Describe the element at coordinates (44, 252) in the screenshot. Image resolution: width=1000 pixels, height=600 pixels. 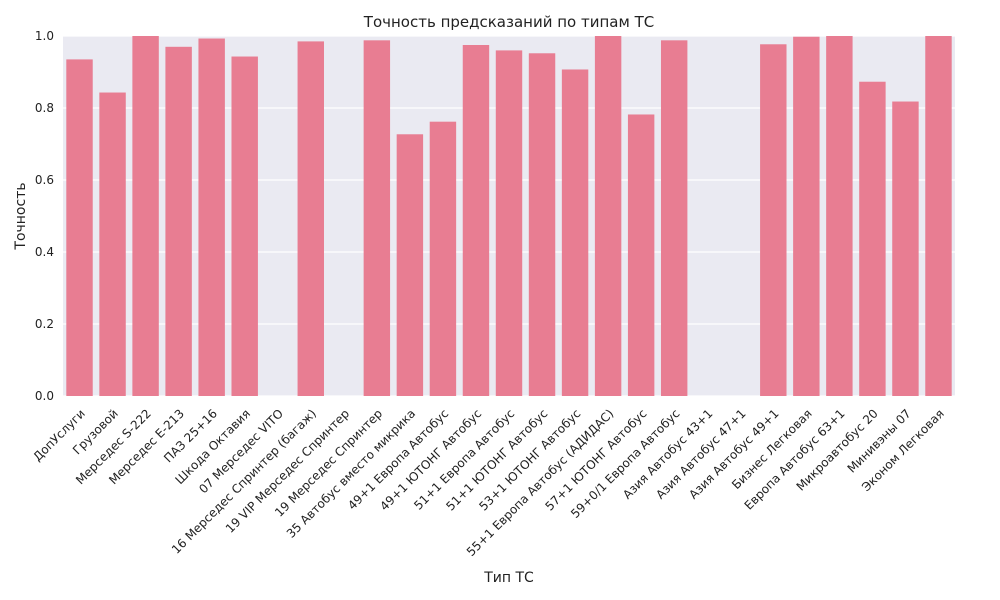
I see `y-tick-label: 0.4` at that location.